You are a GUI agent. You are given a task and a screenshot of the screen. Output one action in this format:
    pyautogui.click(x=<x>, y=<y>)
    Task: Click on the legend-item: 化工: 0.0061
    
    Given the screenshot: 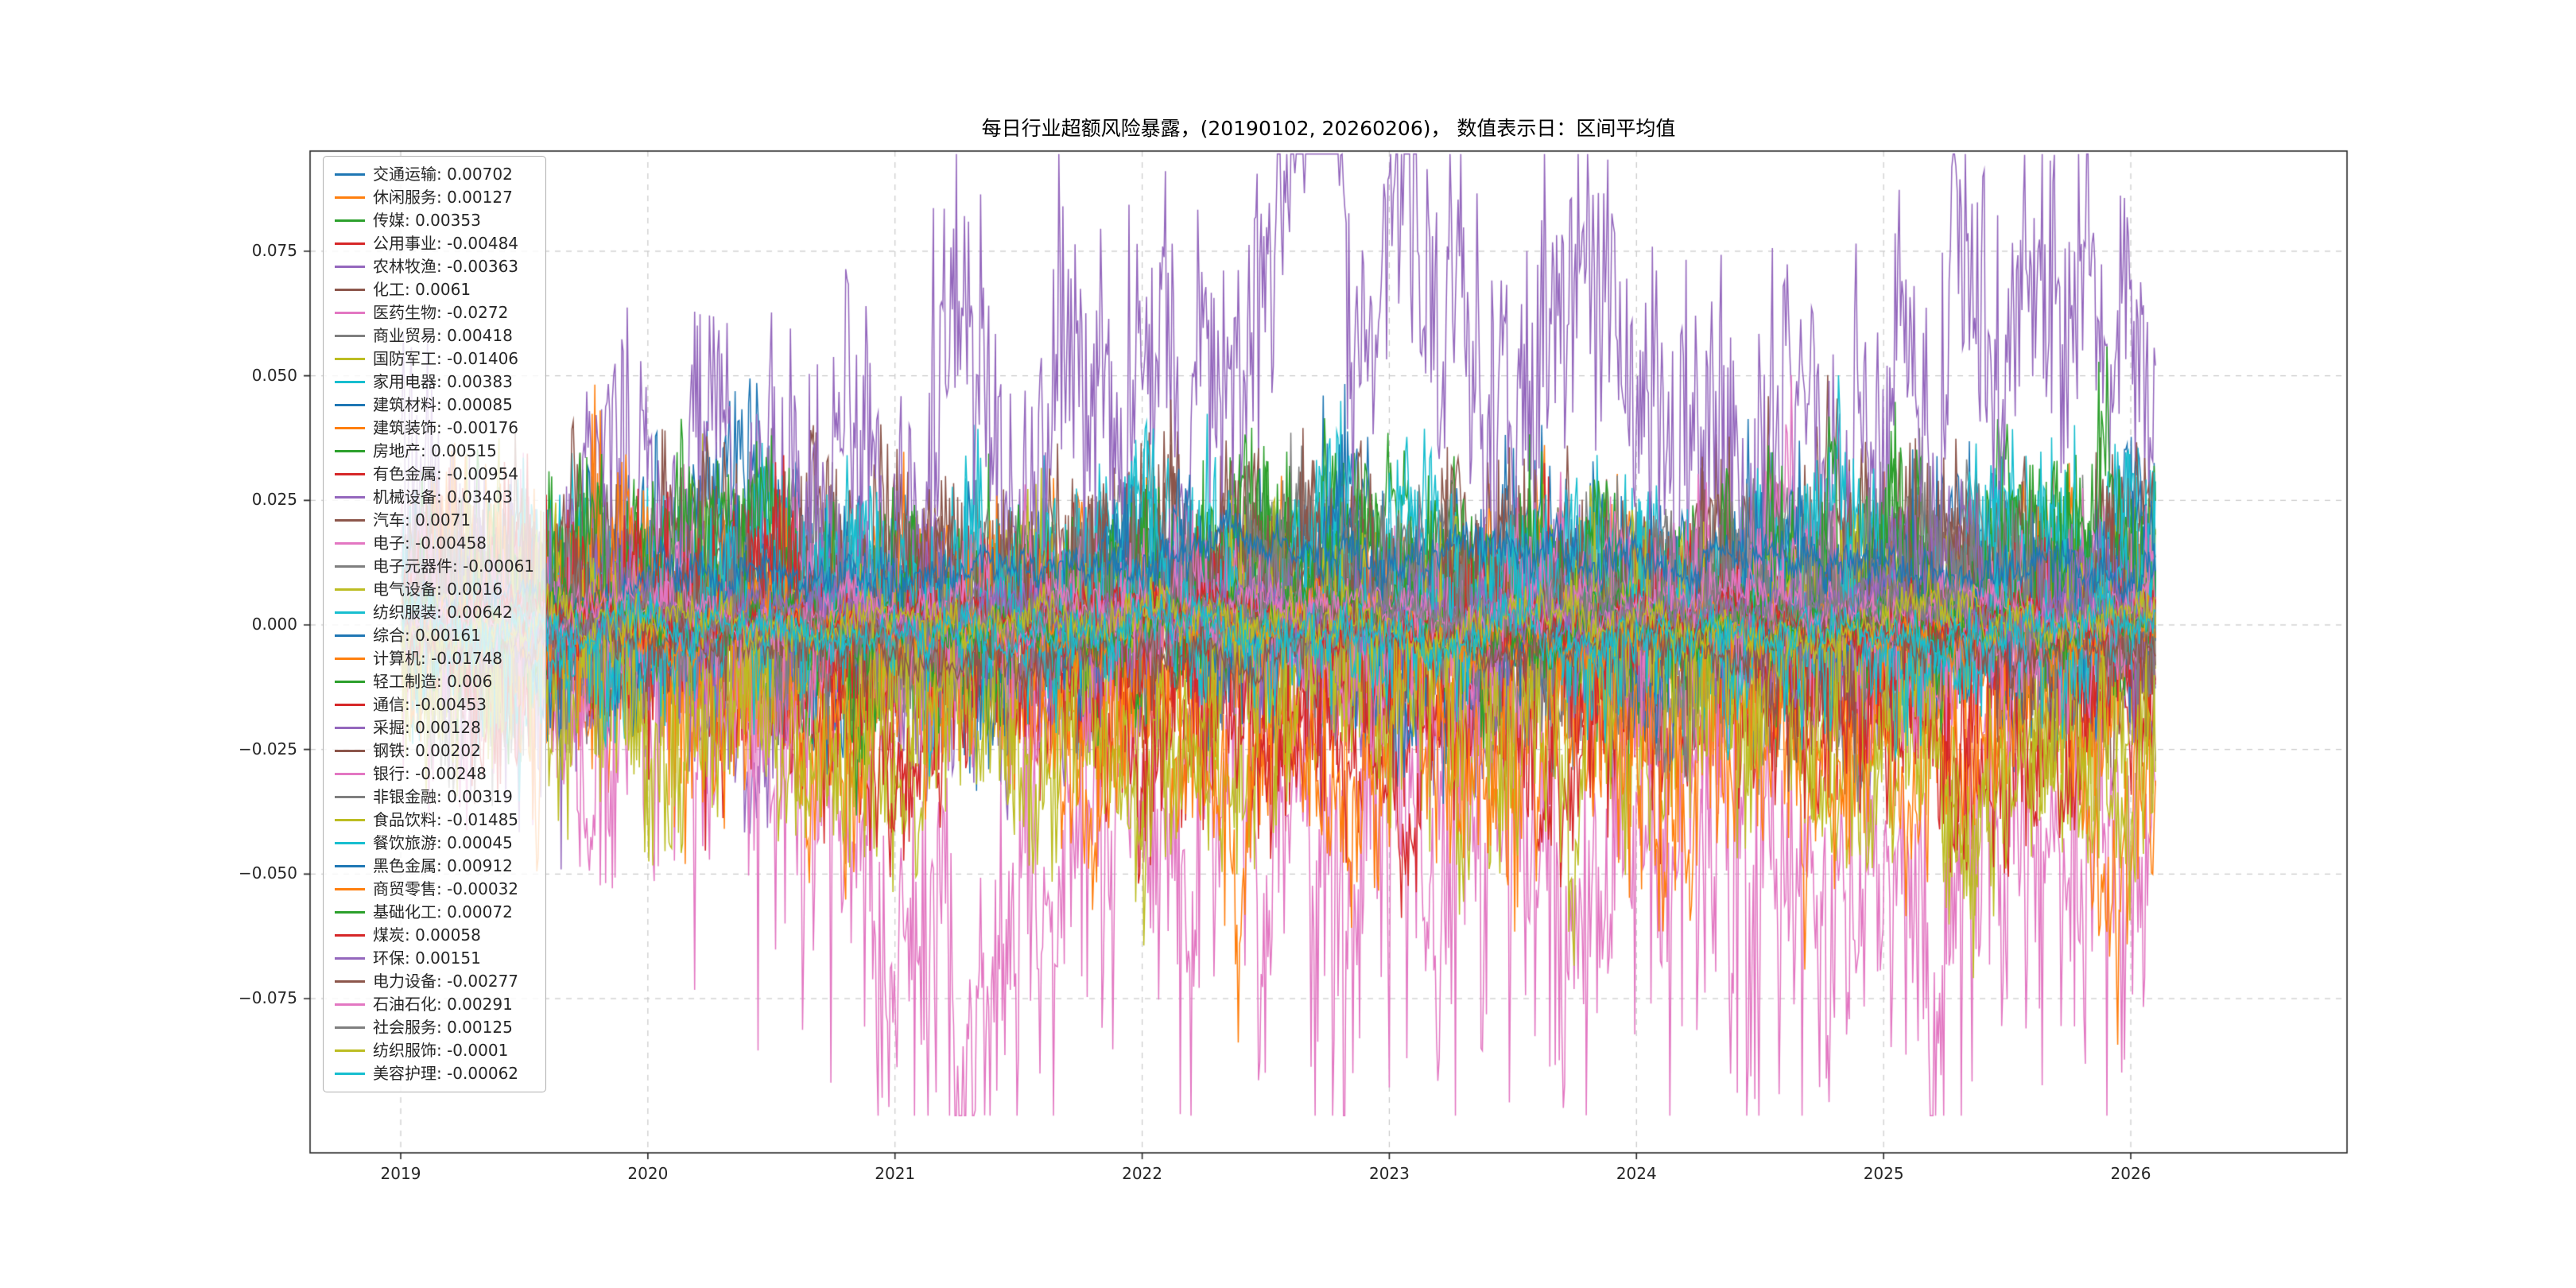 What is the action you would take?
    pyautogui.click(x=435, y=290)
    